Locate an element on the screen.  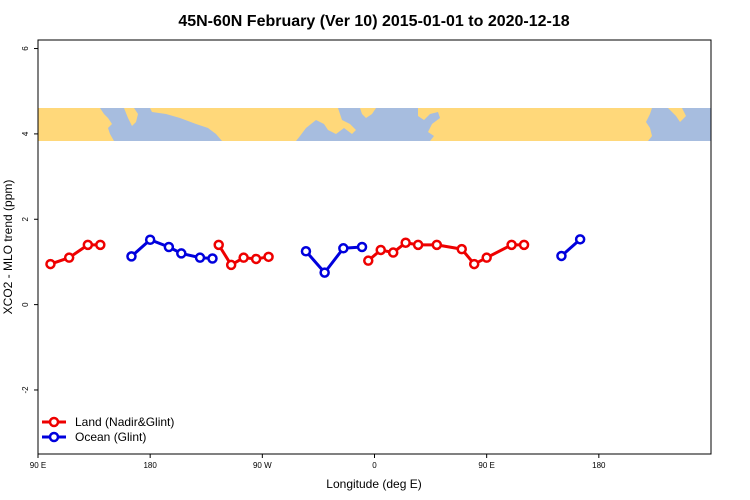
x-tick-label-1: 180 is located at coordinates (150, 465).